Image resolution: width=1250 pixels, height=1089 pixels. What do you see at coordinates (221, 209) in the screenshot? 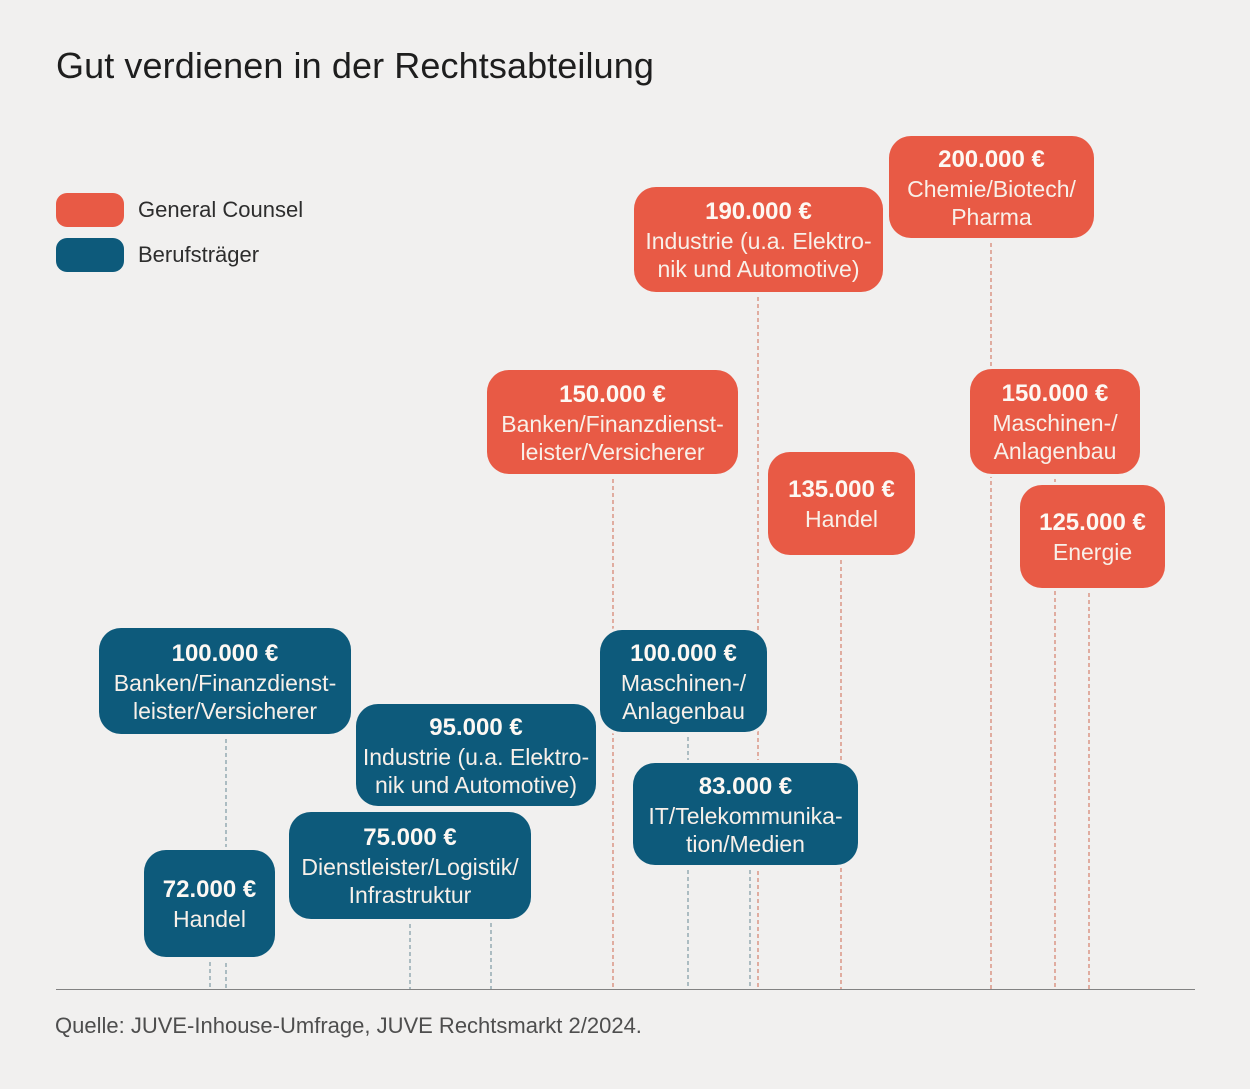
I see `legend-label: General Counsel` at bounding box center [221, 209].